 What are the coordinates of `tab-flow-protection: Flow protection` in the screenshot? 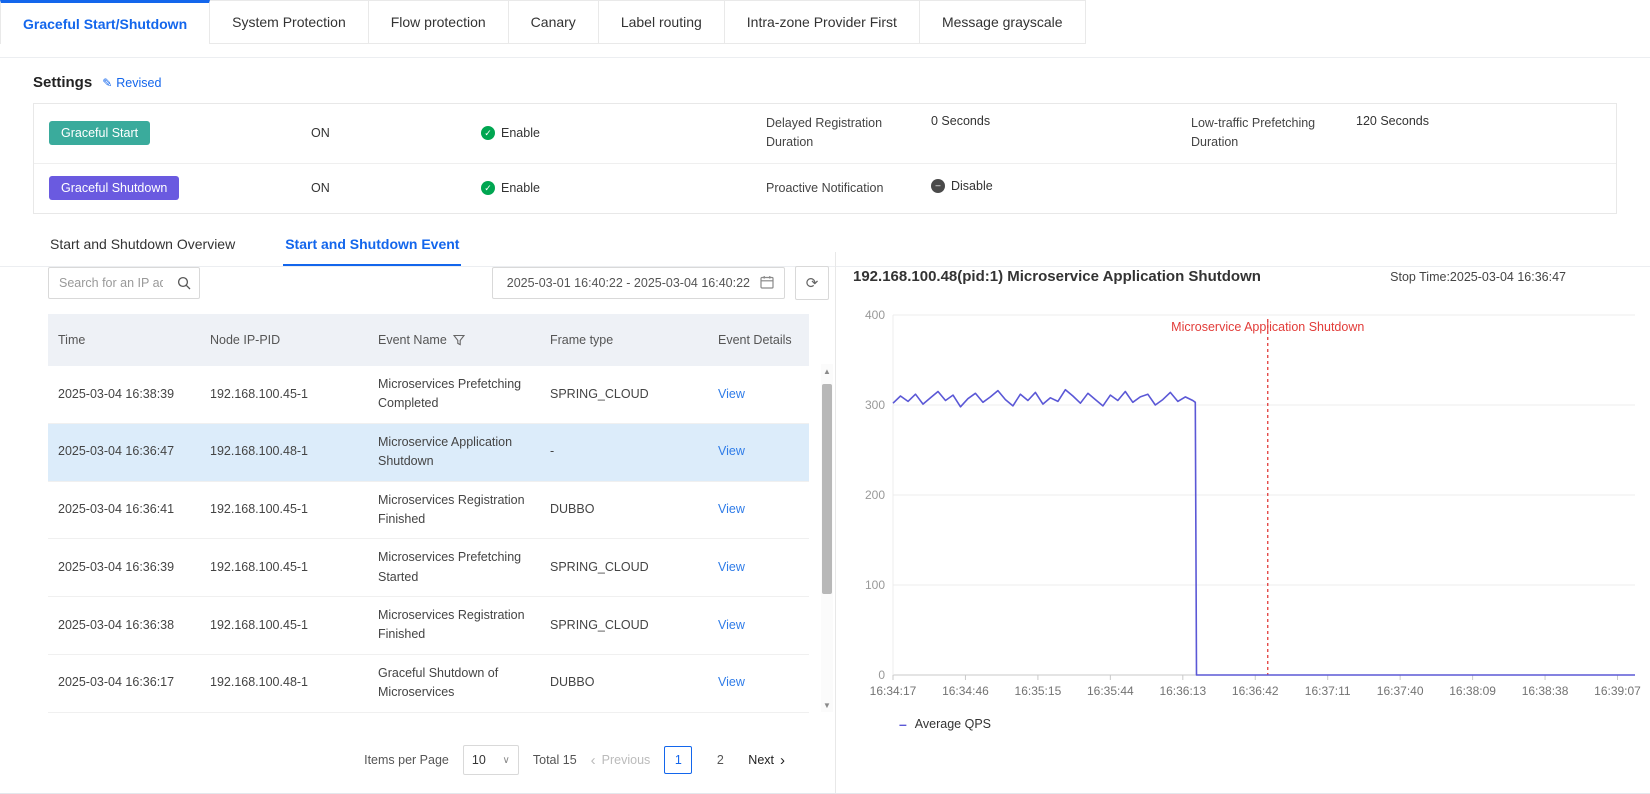 It's located at (438, 22).